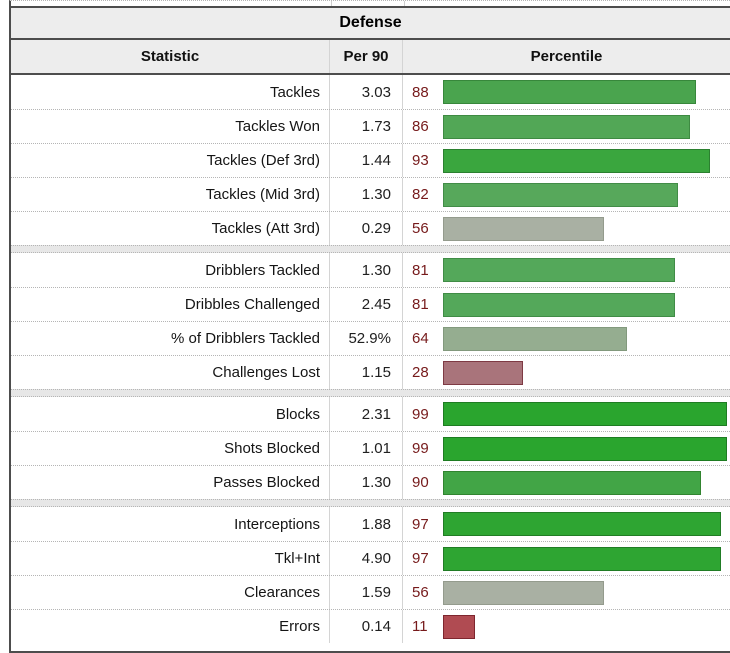 The width and height of the screenshot is (730, 653). Describe the element at coordinates (170, 338) in the screenshot. I see `statistic-label: % of Dribblers Tackled` at that location.